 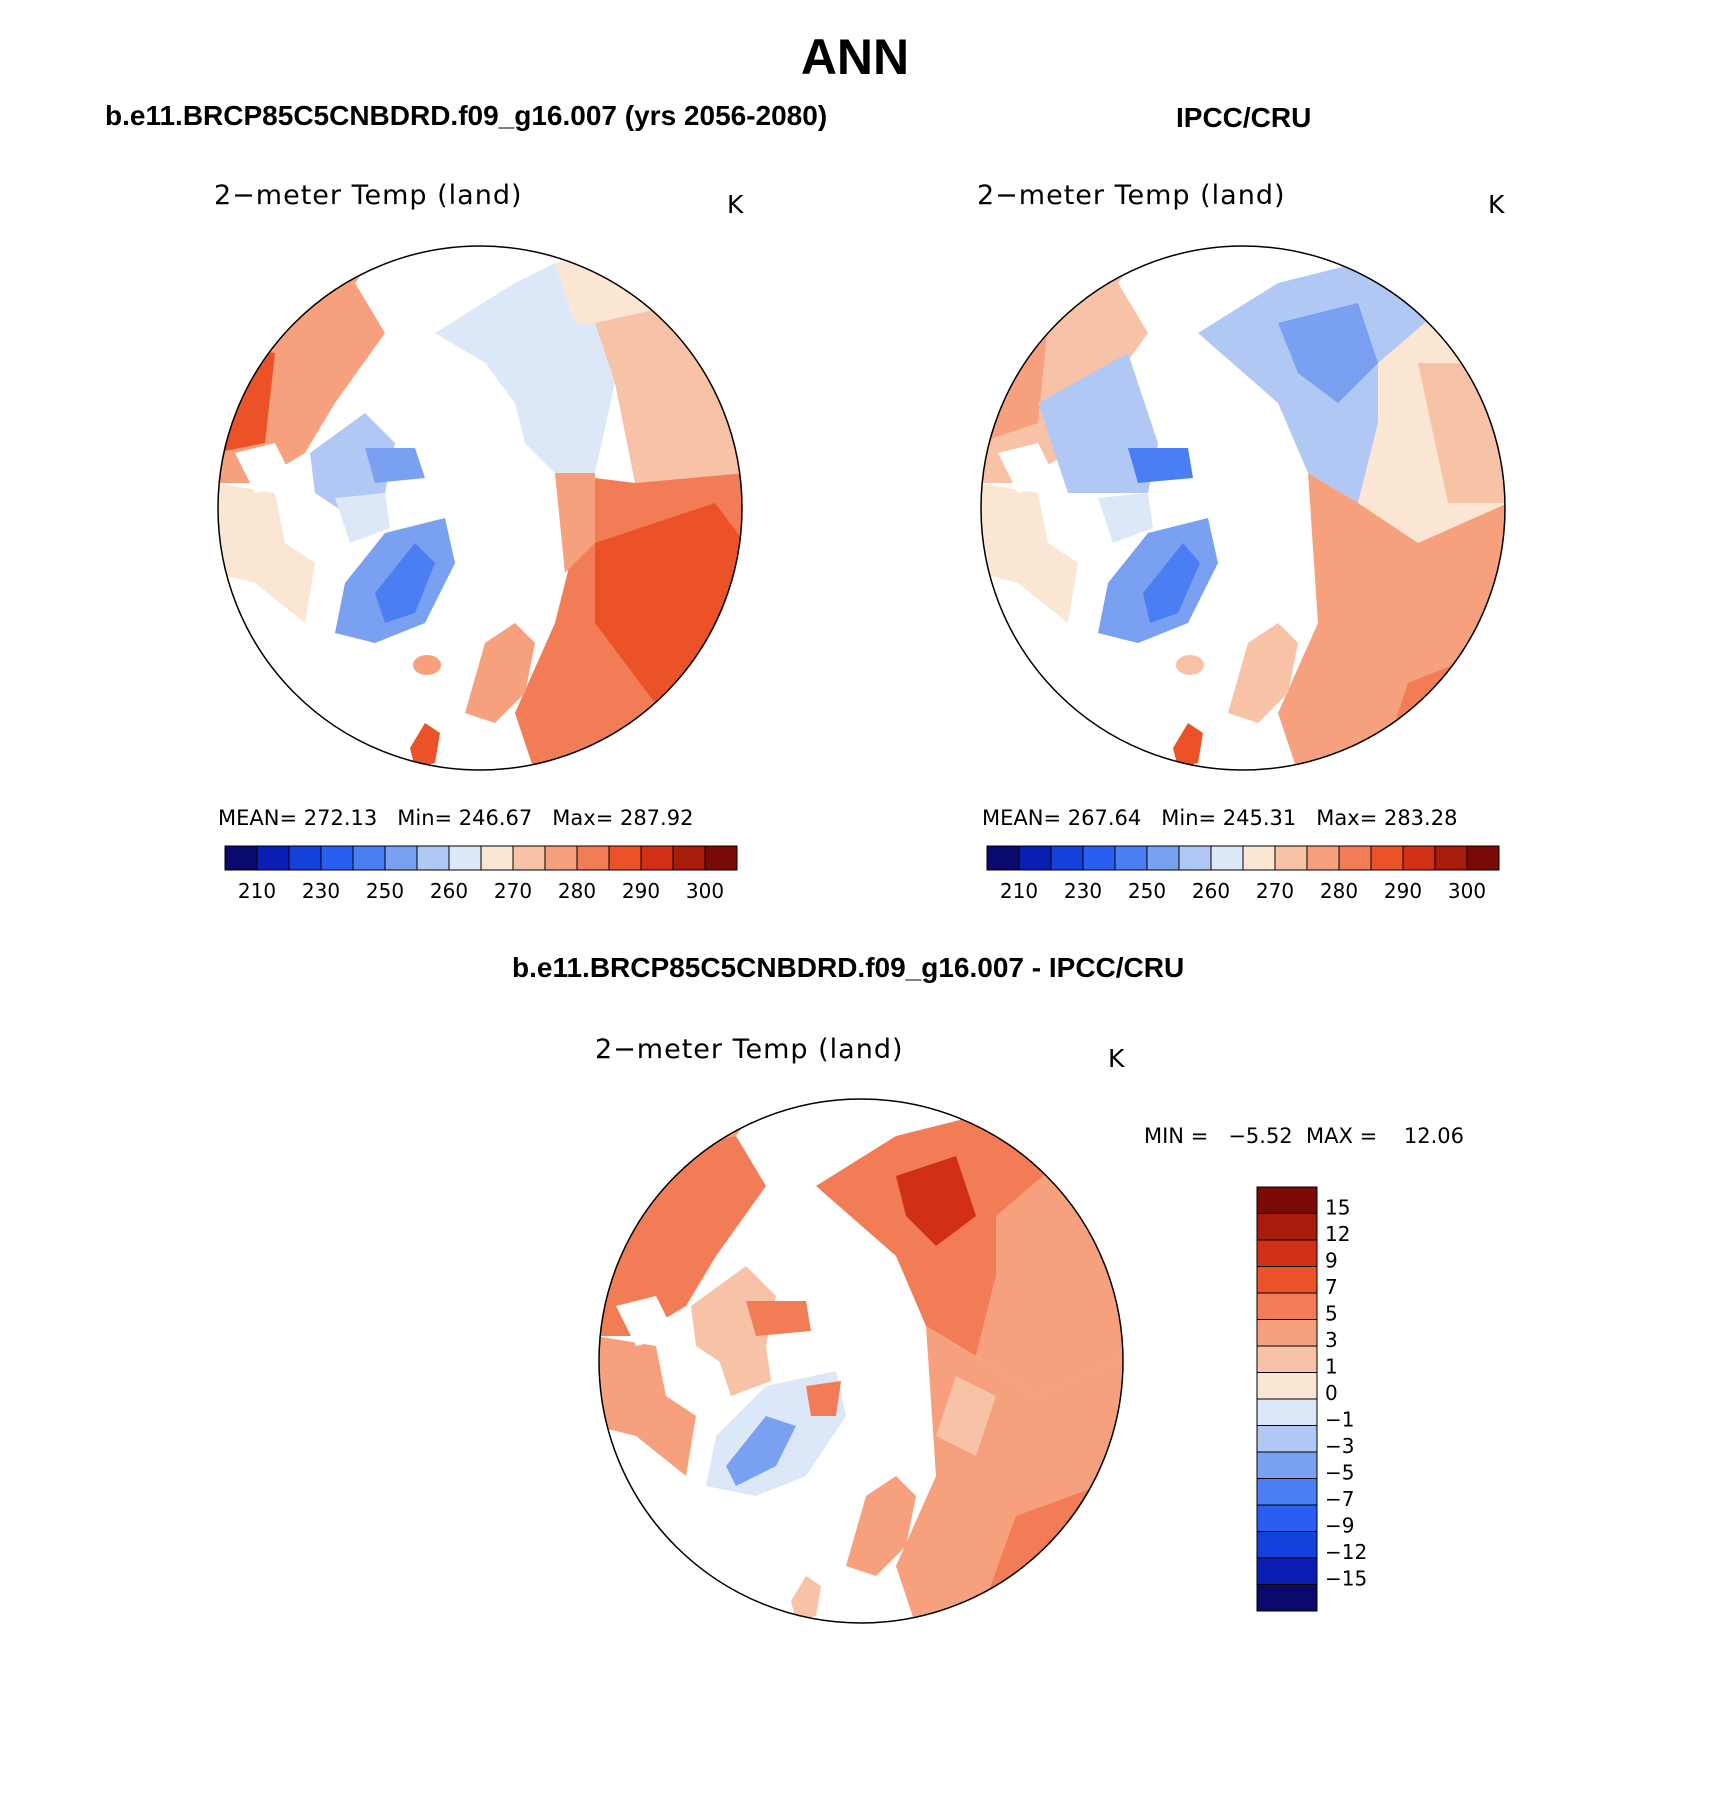 I want to click on obs-polar-map, so click(x=1243, y=508).